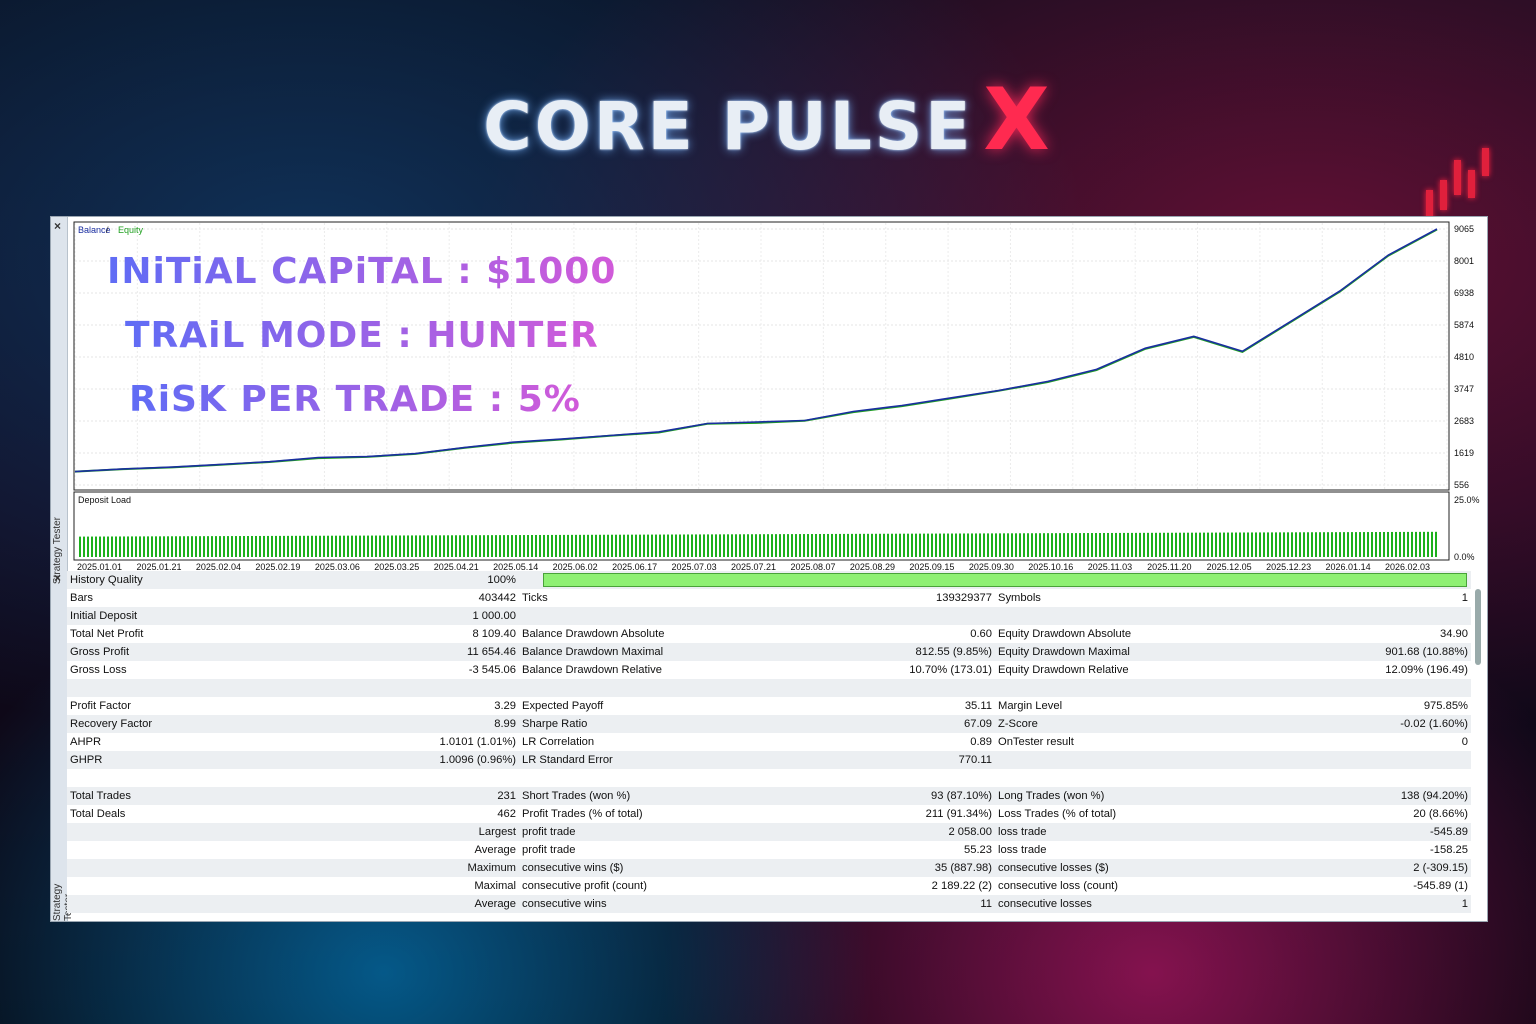  I want to click on y-tick-label: 2683, so click(1464, 421).